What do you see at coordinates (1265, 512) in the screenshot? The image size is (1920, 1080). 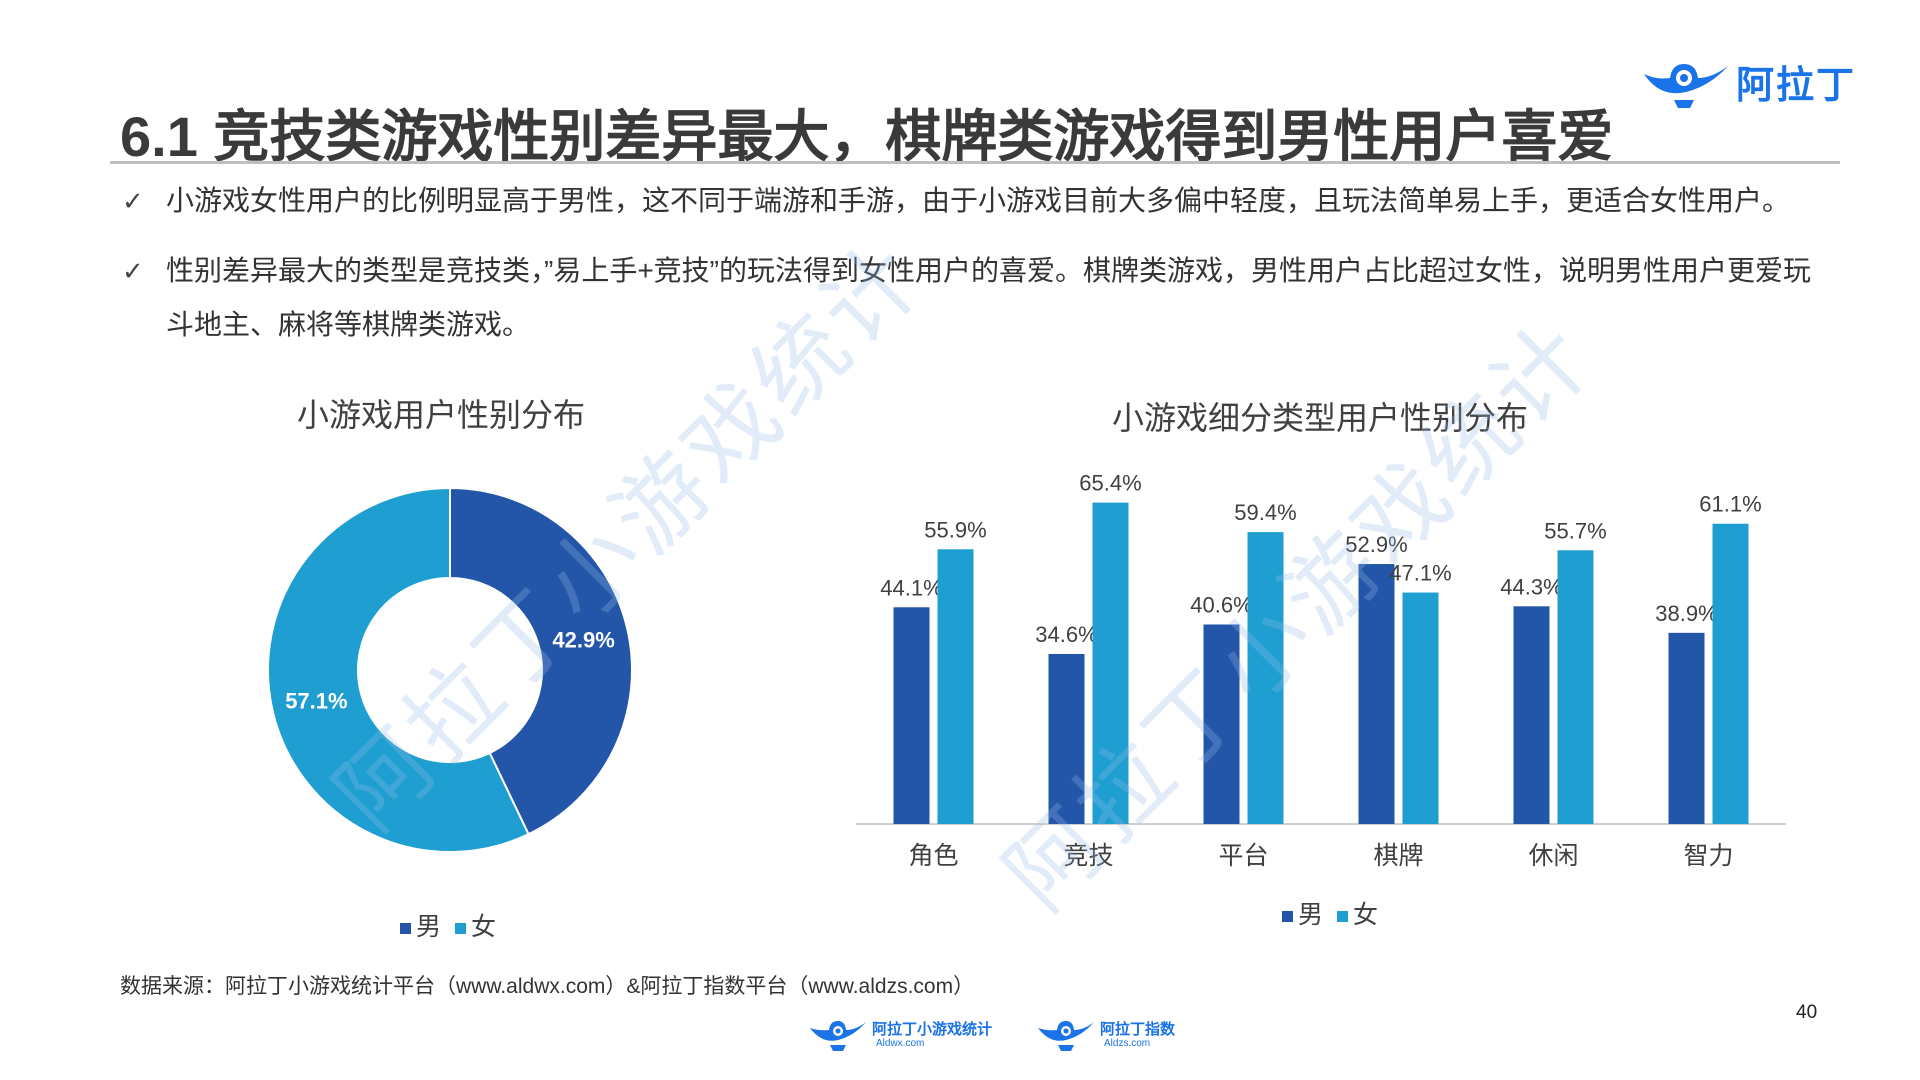 I see `bar-value-label: 59.4%` at bounding box center [1265, 512].